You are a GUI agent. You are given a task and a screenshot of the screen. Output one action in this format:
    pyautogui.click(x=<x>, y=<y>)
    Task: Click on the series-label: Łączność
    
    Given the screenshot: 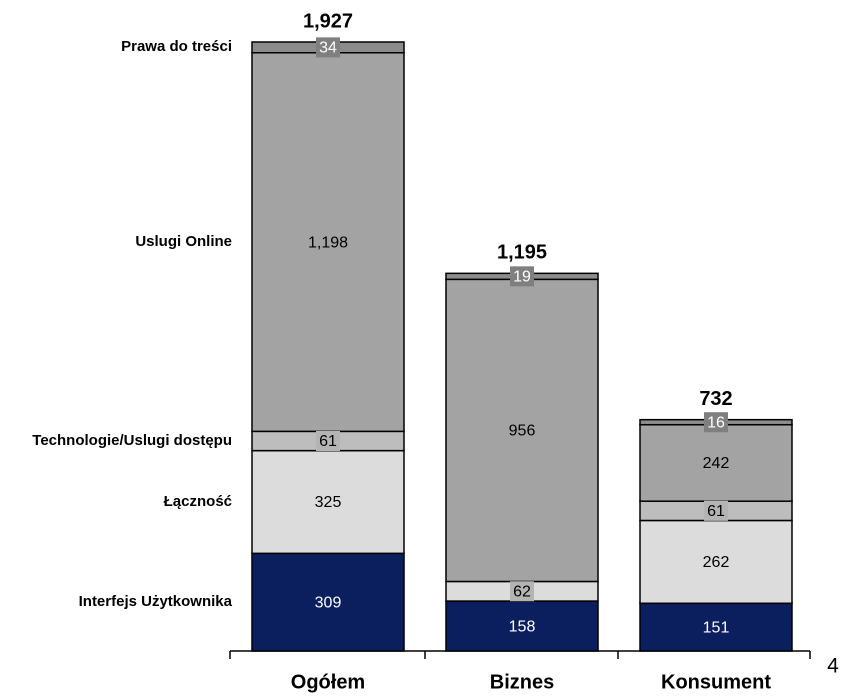 What is the action you would take?
    pyautogui.click(x=197, y=501)
    